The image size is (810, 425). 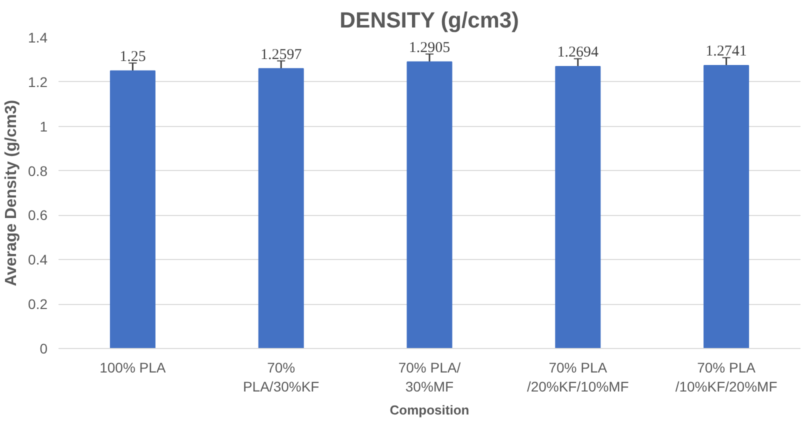 What do you see at coordinates (429, 377) in the screenshot?
I see `x-tick-label: 70% PLA/ 30%MF` at bounding box center [429, 377].